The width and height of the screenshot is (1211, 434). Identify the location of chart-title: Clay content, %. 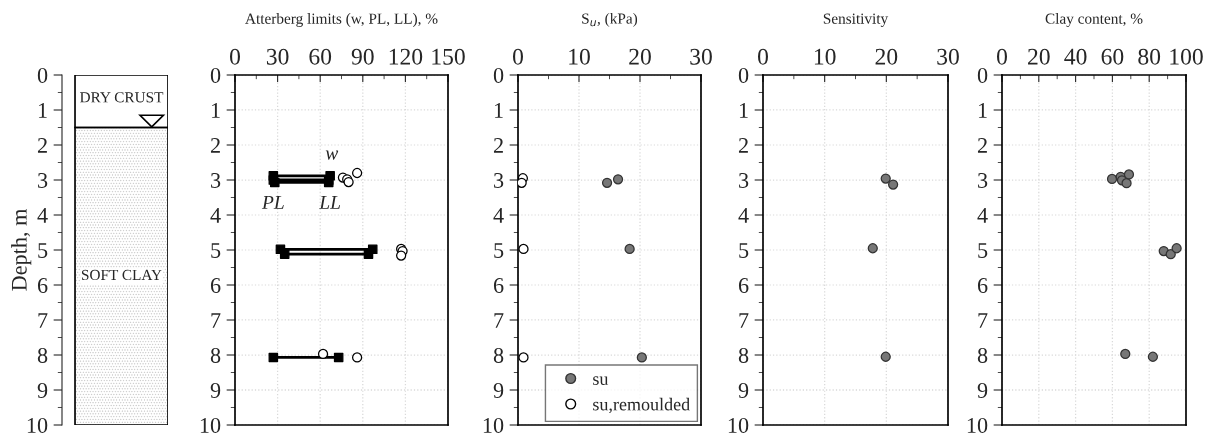
(1094, 20).